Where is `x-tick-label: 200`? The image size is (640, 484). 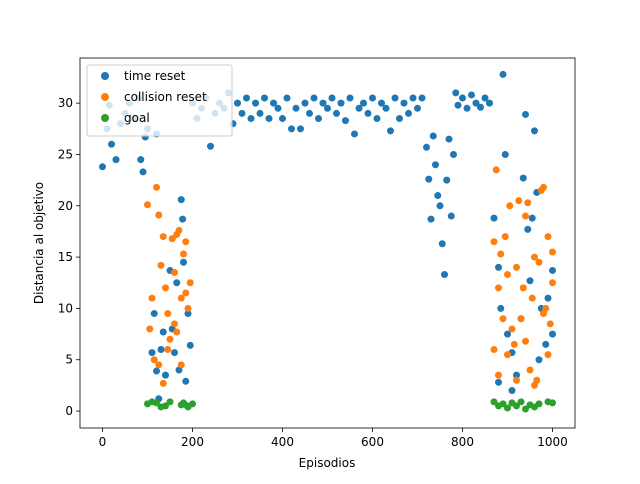 x-tick-label: 200 is located at coordinates (192, 442).